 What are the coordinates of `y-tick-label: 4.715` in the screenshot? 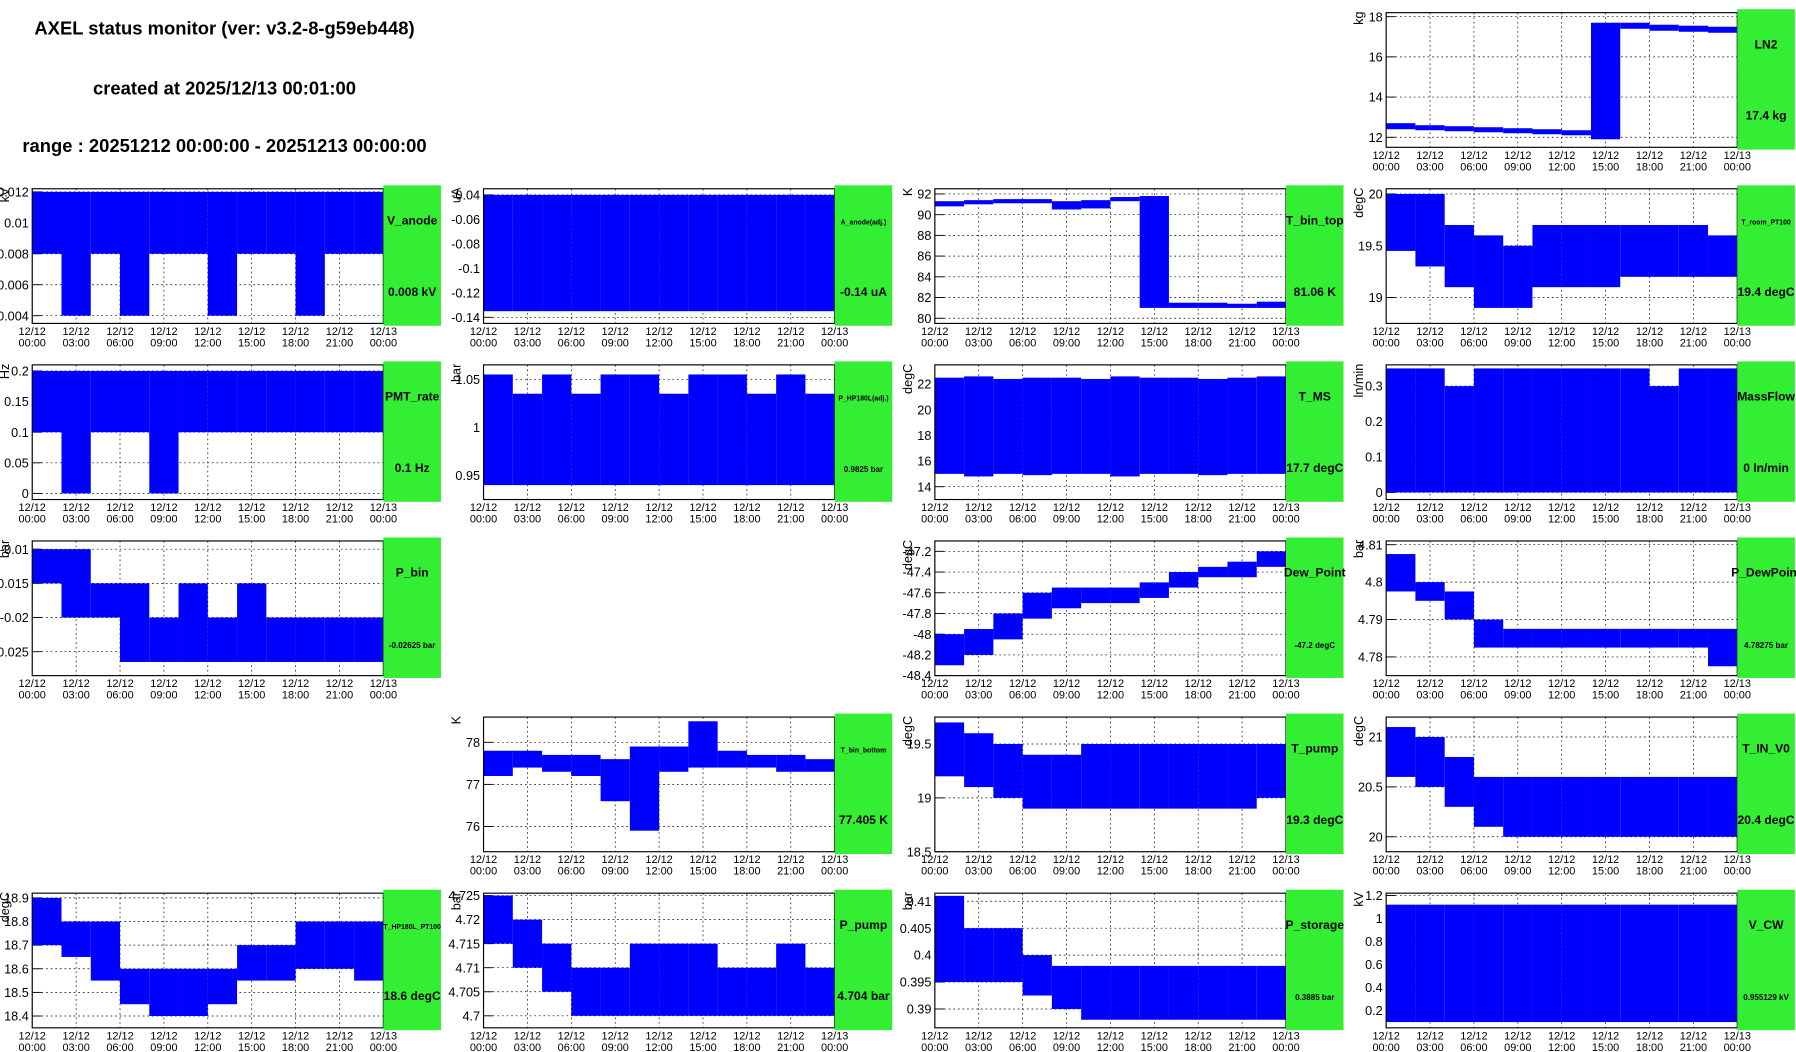 It's located at (464, 944).